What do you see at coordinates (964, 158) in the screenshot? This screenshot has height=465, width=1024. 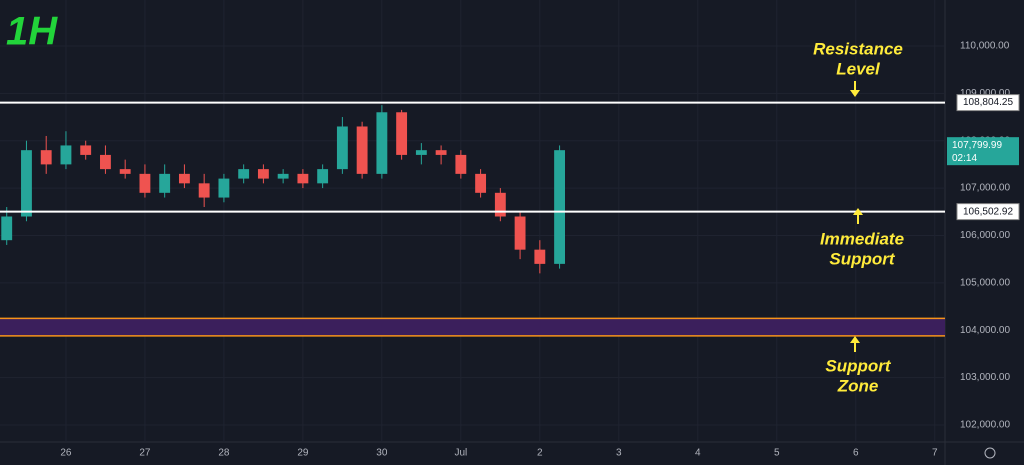 I see `countdown: 02:14` at bounding box center [964, 158].